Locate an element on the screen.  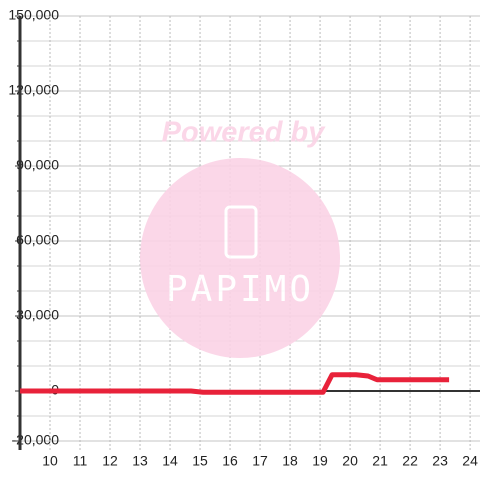
x-tick-label: 14 is located at coordinates (170, 461).